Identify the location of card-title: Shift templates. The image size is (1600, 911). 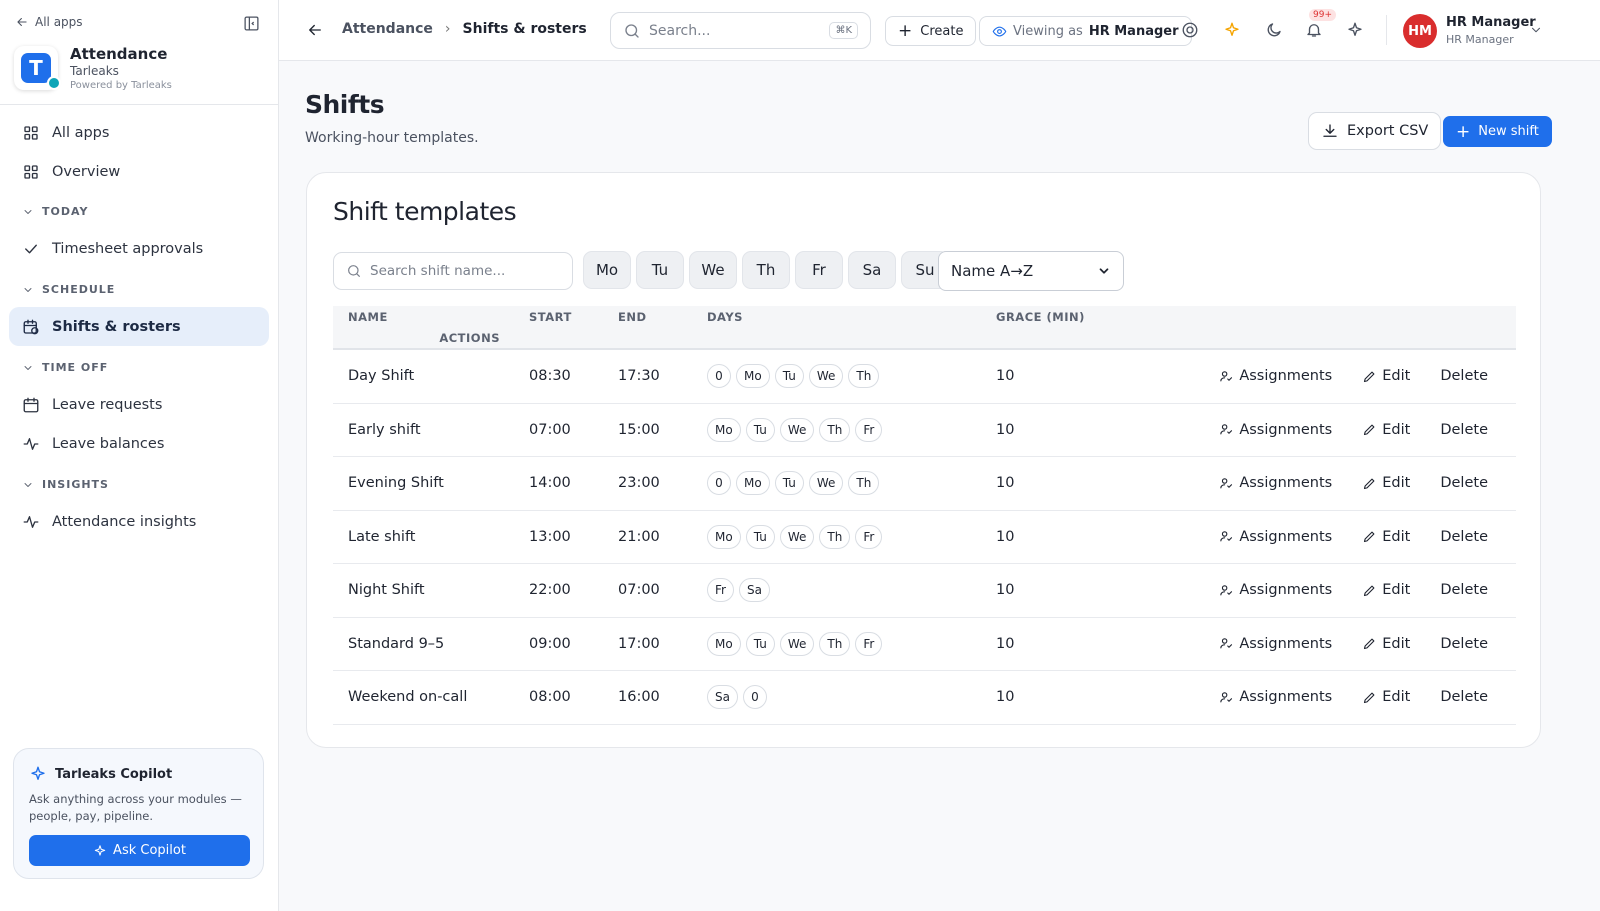
(425, 211).